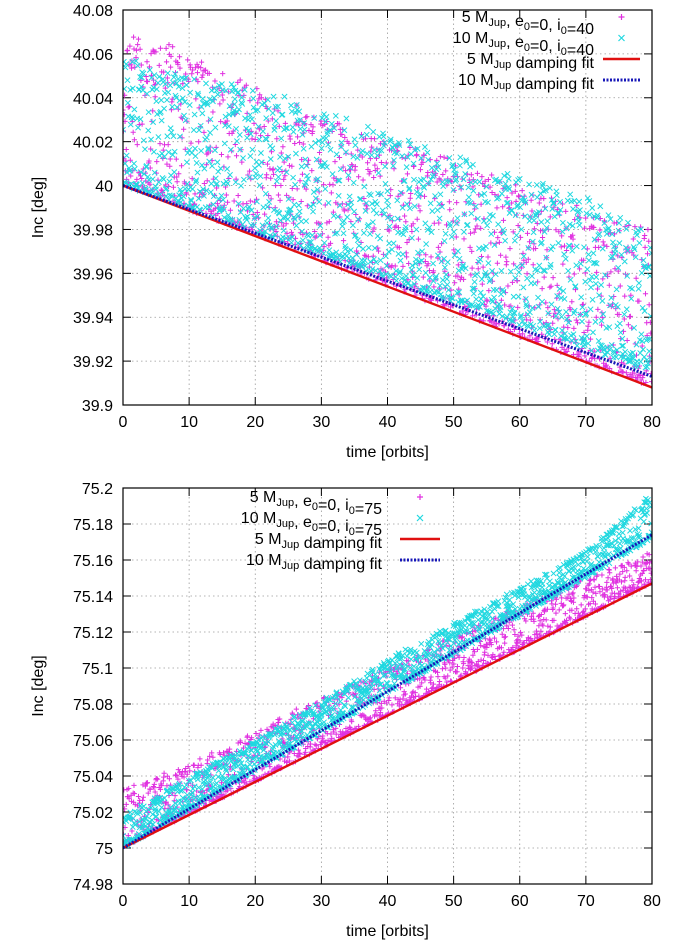 Image resolution: width=690 pixels, height=951 pixels. Describe the element at coordinates (93, 885) in the screenshot. I see `y-tick-label: 74.98` at that location.